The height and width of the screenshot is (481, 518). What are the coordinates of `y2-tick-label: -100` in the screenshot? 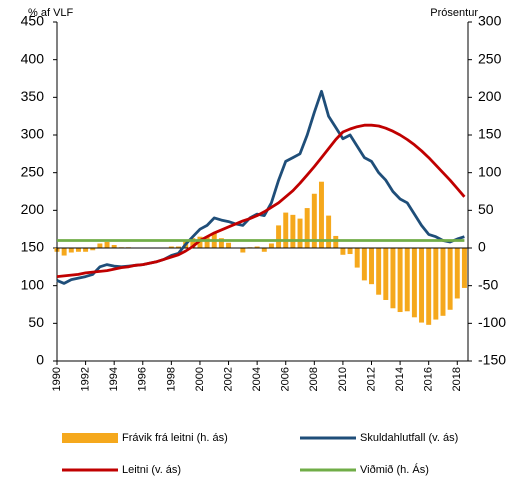 It's located at (492, 322).